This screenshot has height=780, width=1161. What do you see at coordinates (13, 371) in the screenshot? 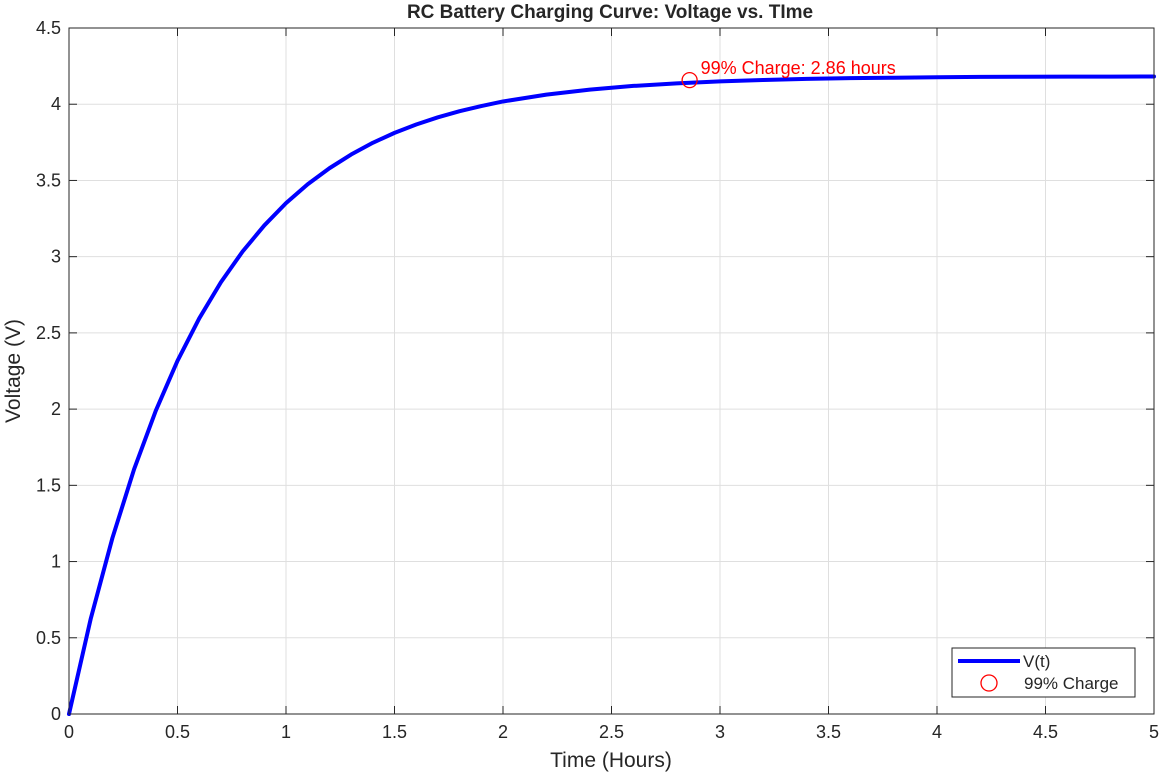
I see `y-axis-label: Voltage (V)` at bounding box center [13, 371].